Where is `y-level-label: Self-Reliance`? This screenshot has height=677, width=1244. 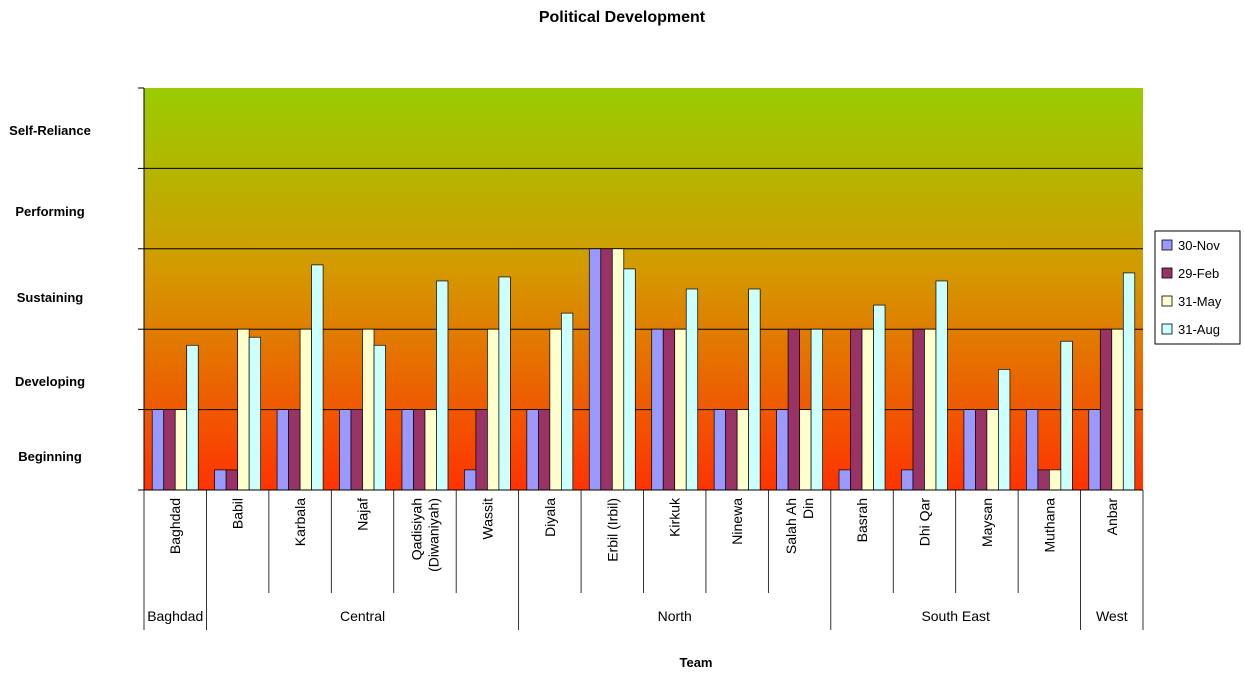
y-level-label: Self-Reliance is located at coordinates (50, 130).